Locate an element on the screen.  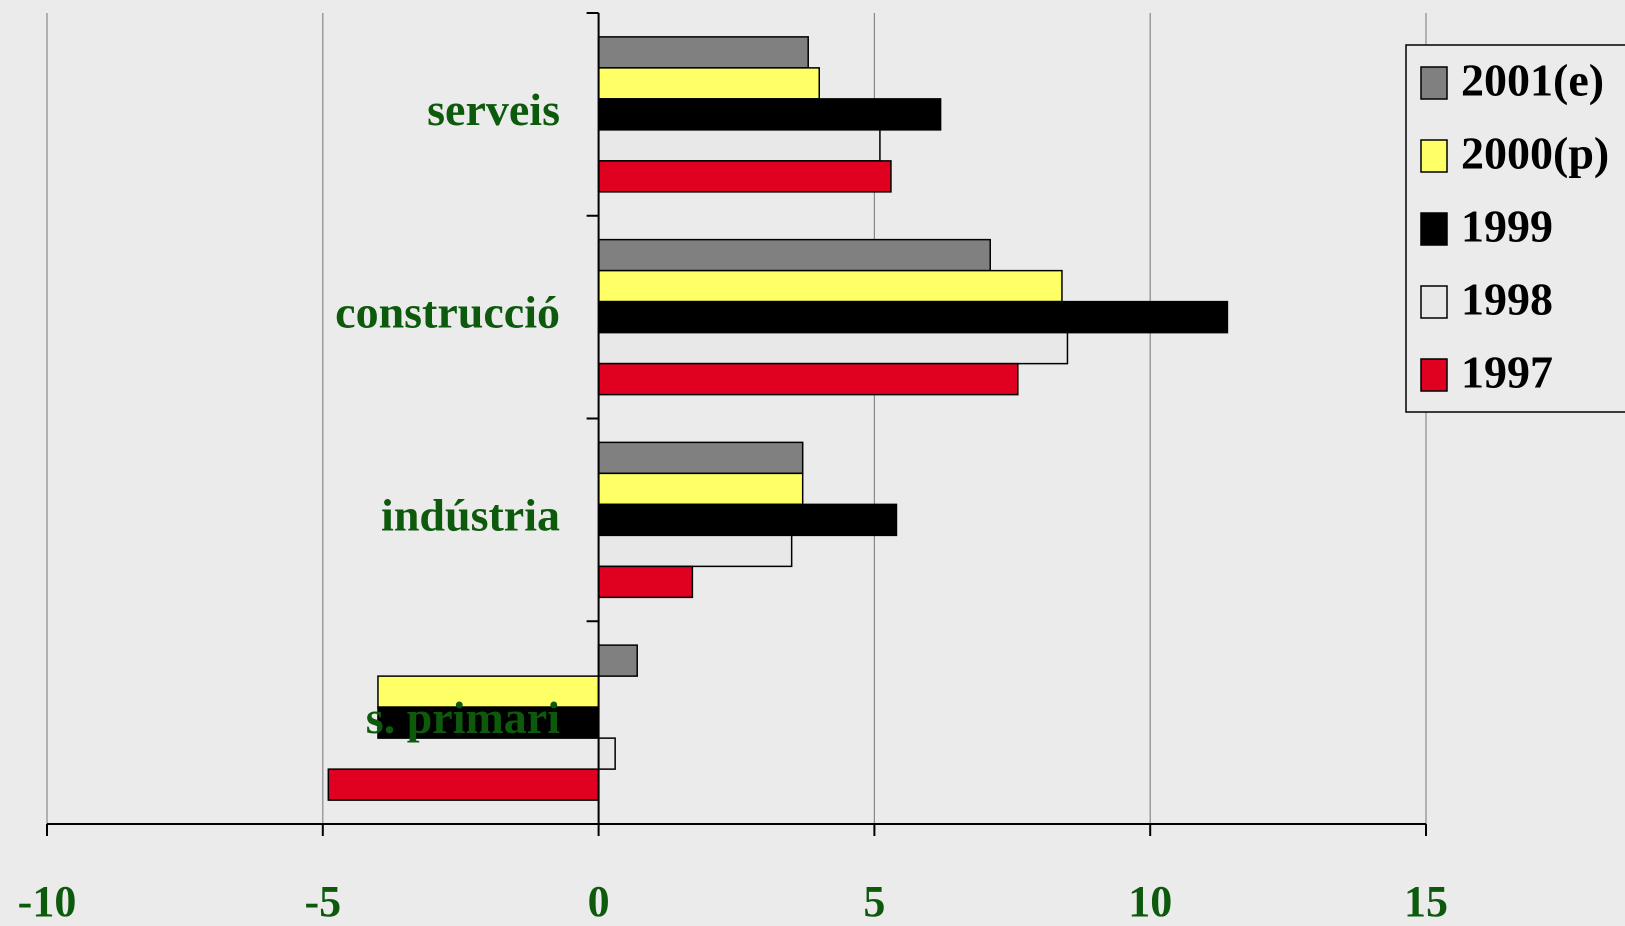
x-tick-label: -10 is located at coordinates (47, 901).